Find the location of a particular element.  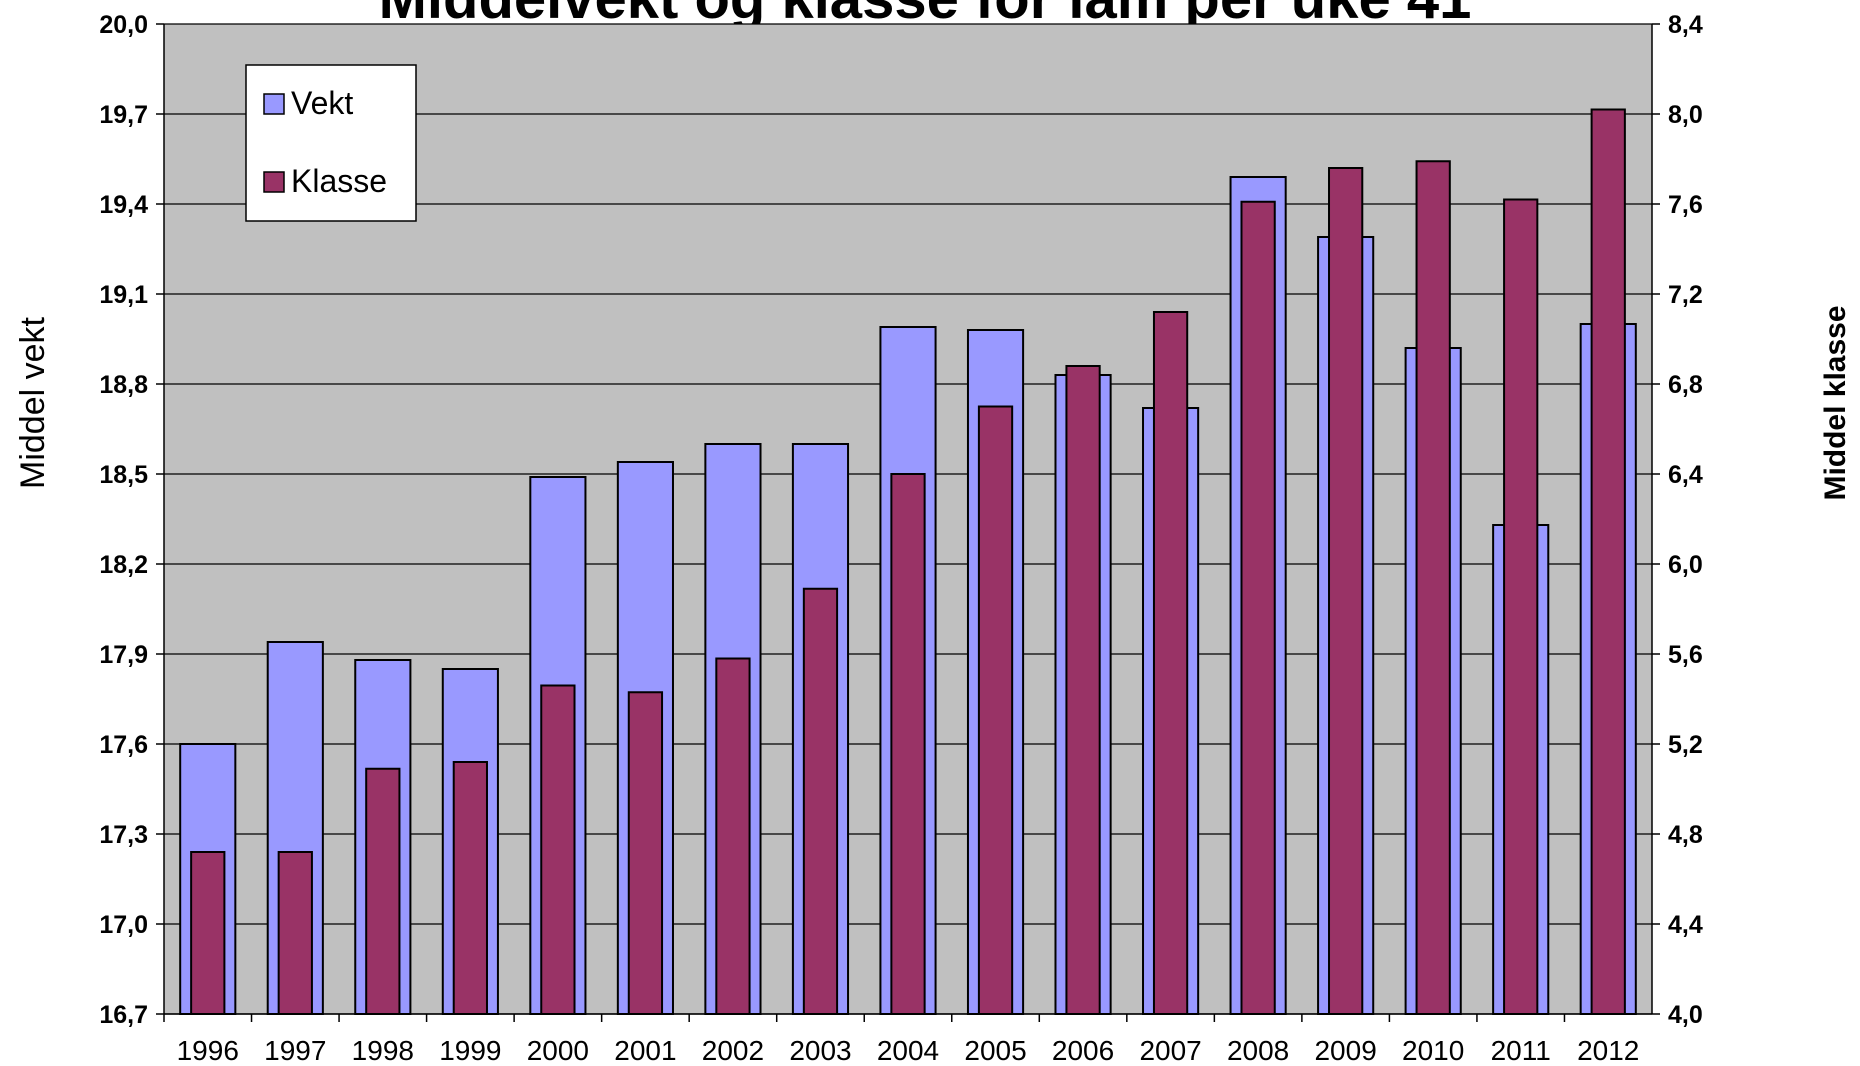

x-tick-label: 2012 is located at coordinates (1608, 1050).